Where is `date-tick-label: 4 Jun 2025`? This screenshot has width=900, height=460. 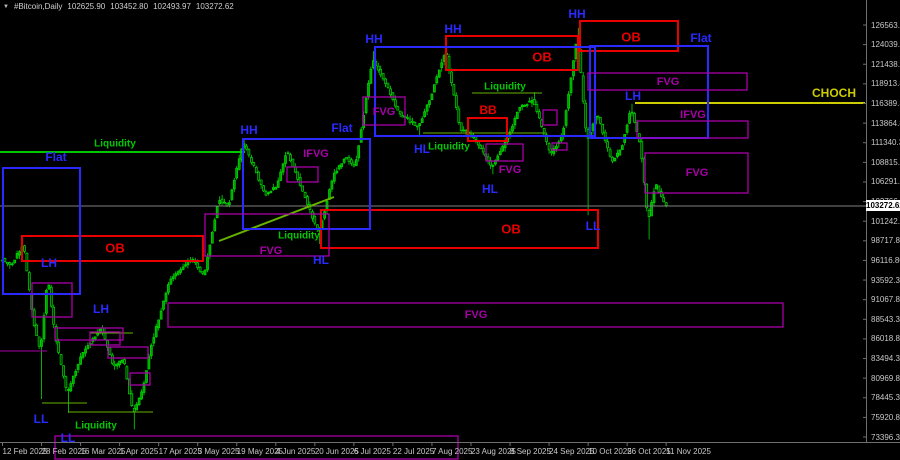 date-tick-label: 4 Jun 2025 is located at coordinates (295, 451).